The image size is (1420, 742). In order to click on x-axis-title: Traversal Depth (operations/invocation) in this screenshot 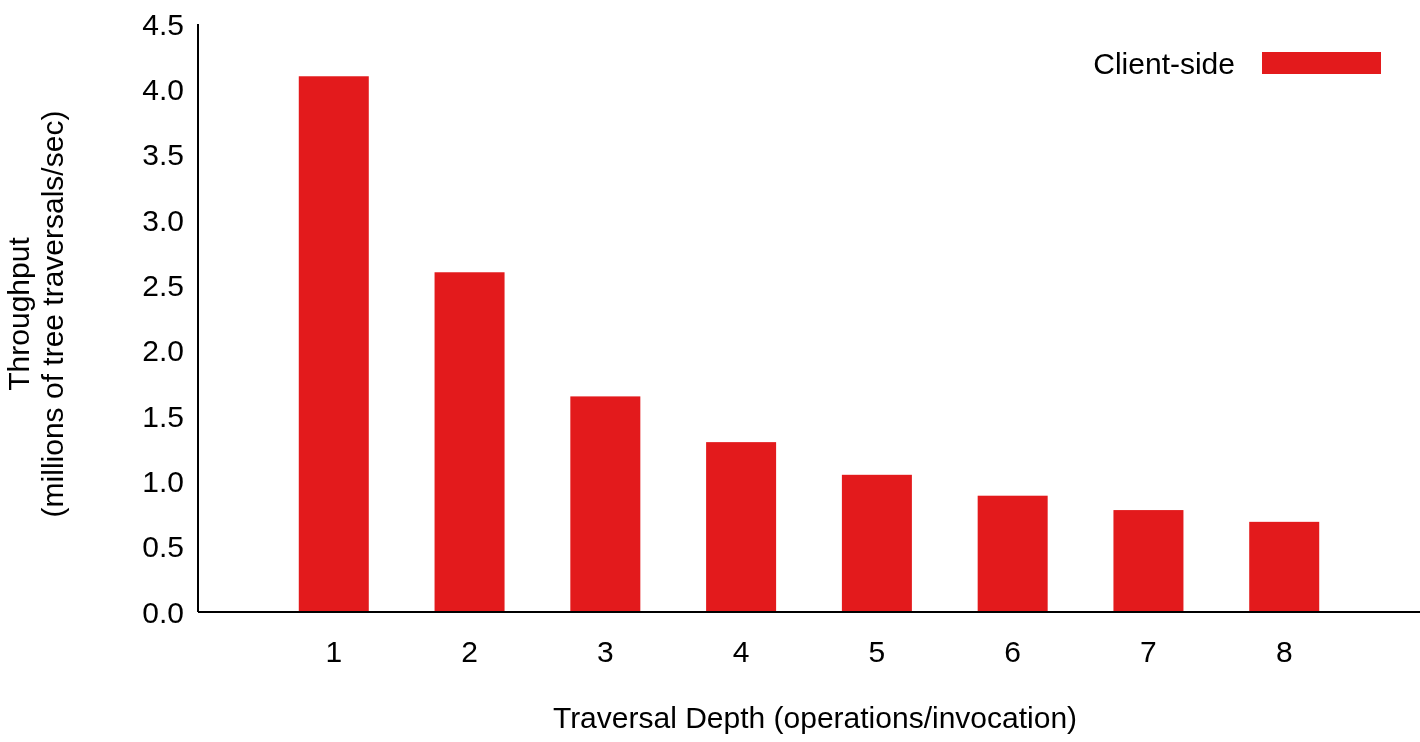, I will do `click(815, 717)`.